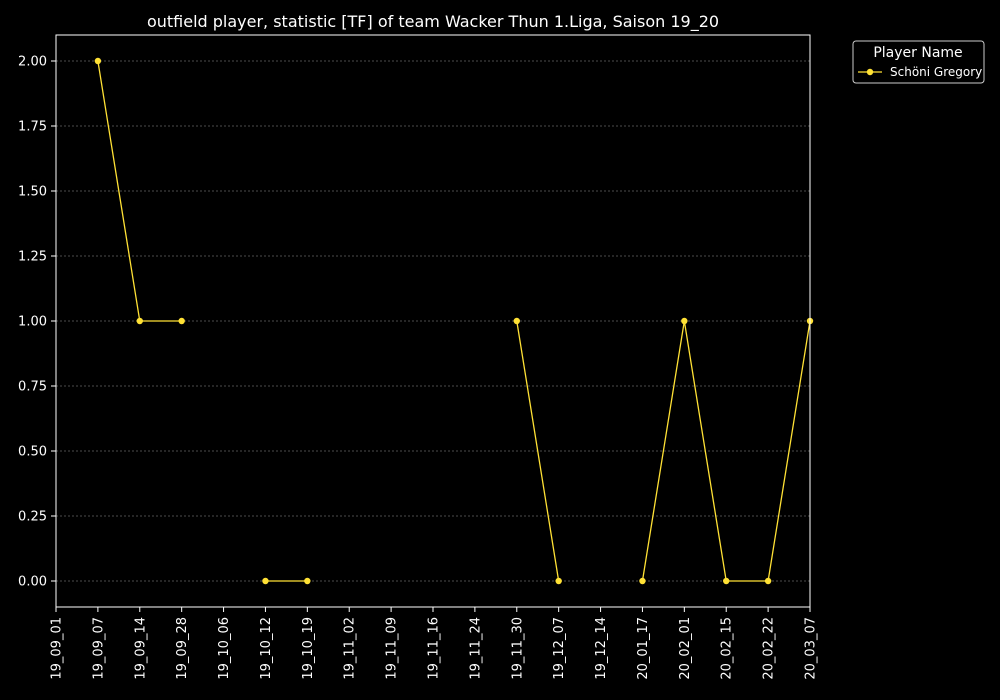 This screenshot has height=700, width=1000. What do you see at coordinates (917, 53) in the screenshot?
I see `legend-title: Player Name` at bounding box center [917, 53].